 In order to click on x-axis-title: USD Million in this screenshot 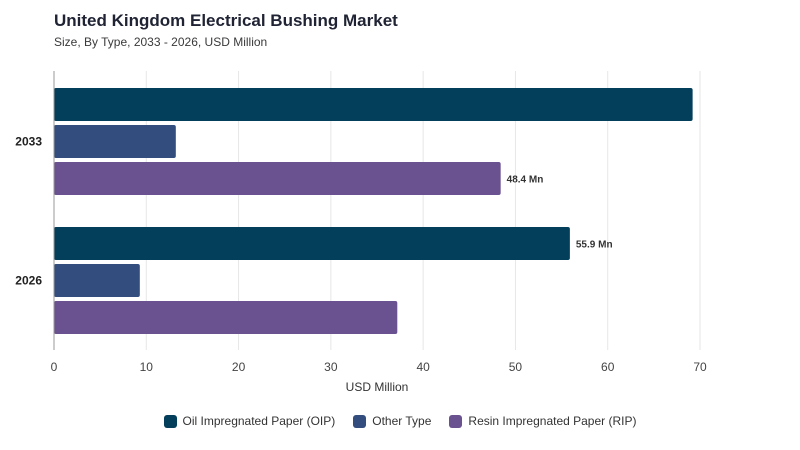, I will do `click(377, 387)`.